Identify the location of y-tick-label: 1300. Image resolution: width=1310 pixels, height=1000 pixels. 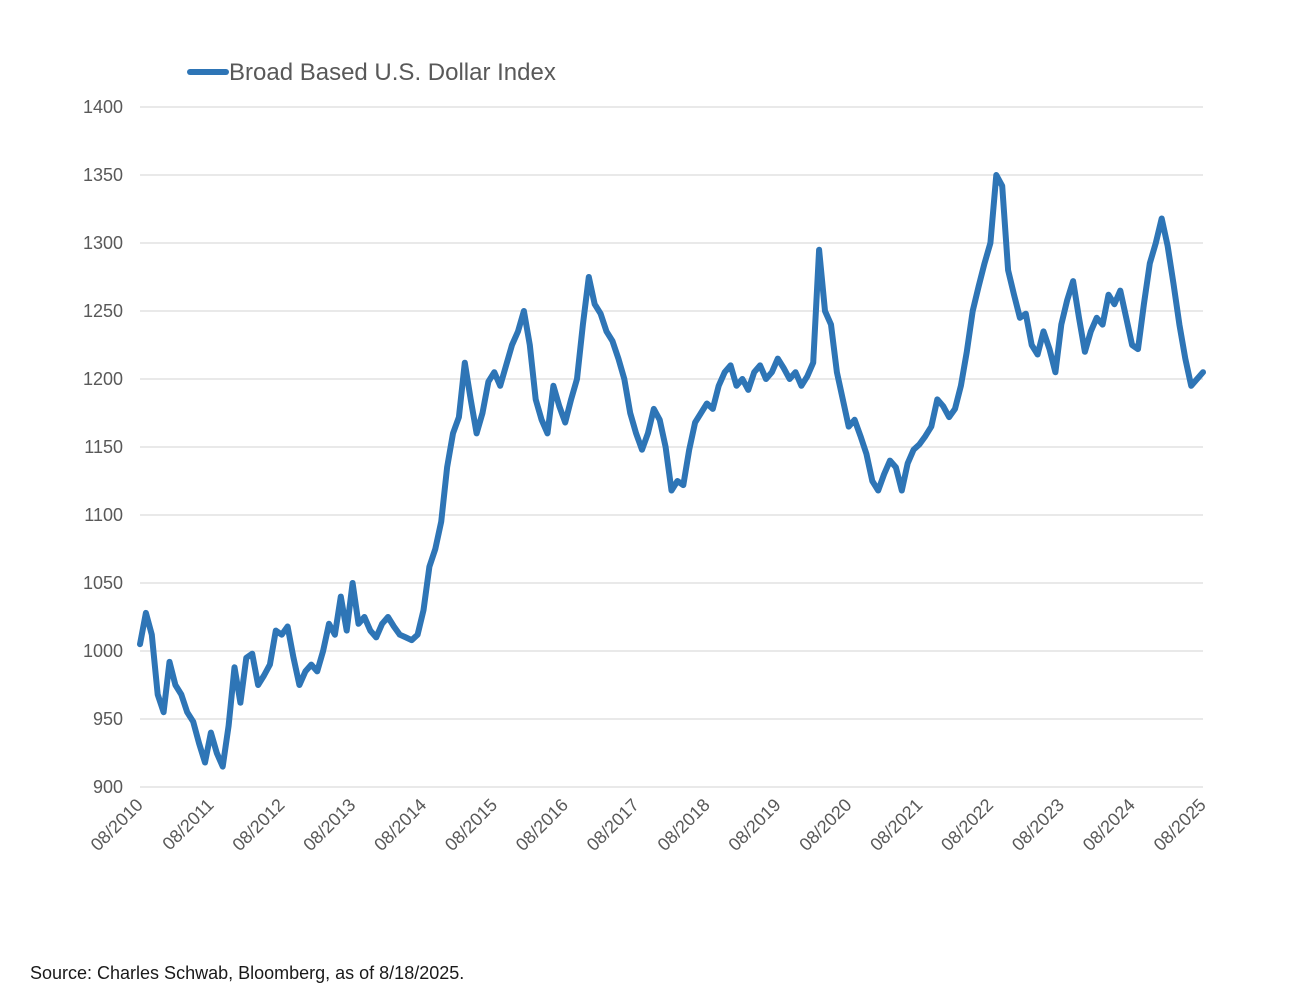
(103, 243).